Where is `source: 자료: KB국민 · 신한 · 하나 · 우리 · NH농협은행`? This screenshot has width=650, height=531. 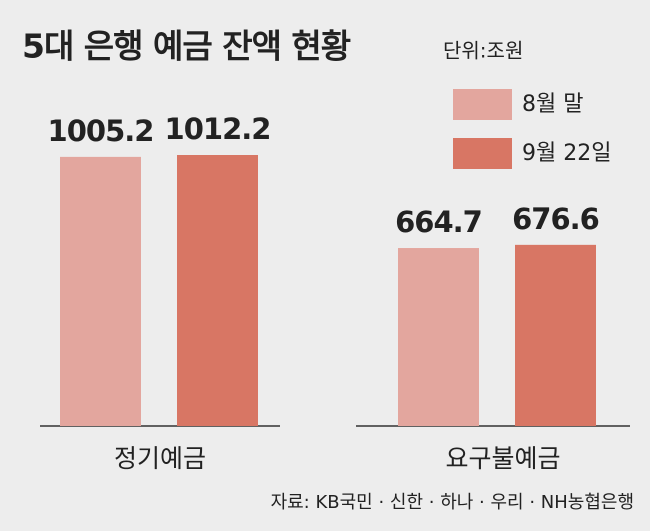 source: 자료: KB국민 · 신한 · 하나 · 우리 · NH농협은행 is located at coordinates (452, 502).